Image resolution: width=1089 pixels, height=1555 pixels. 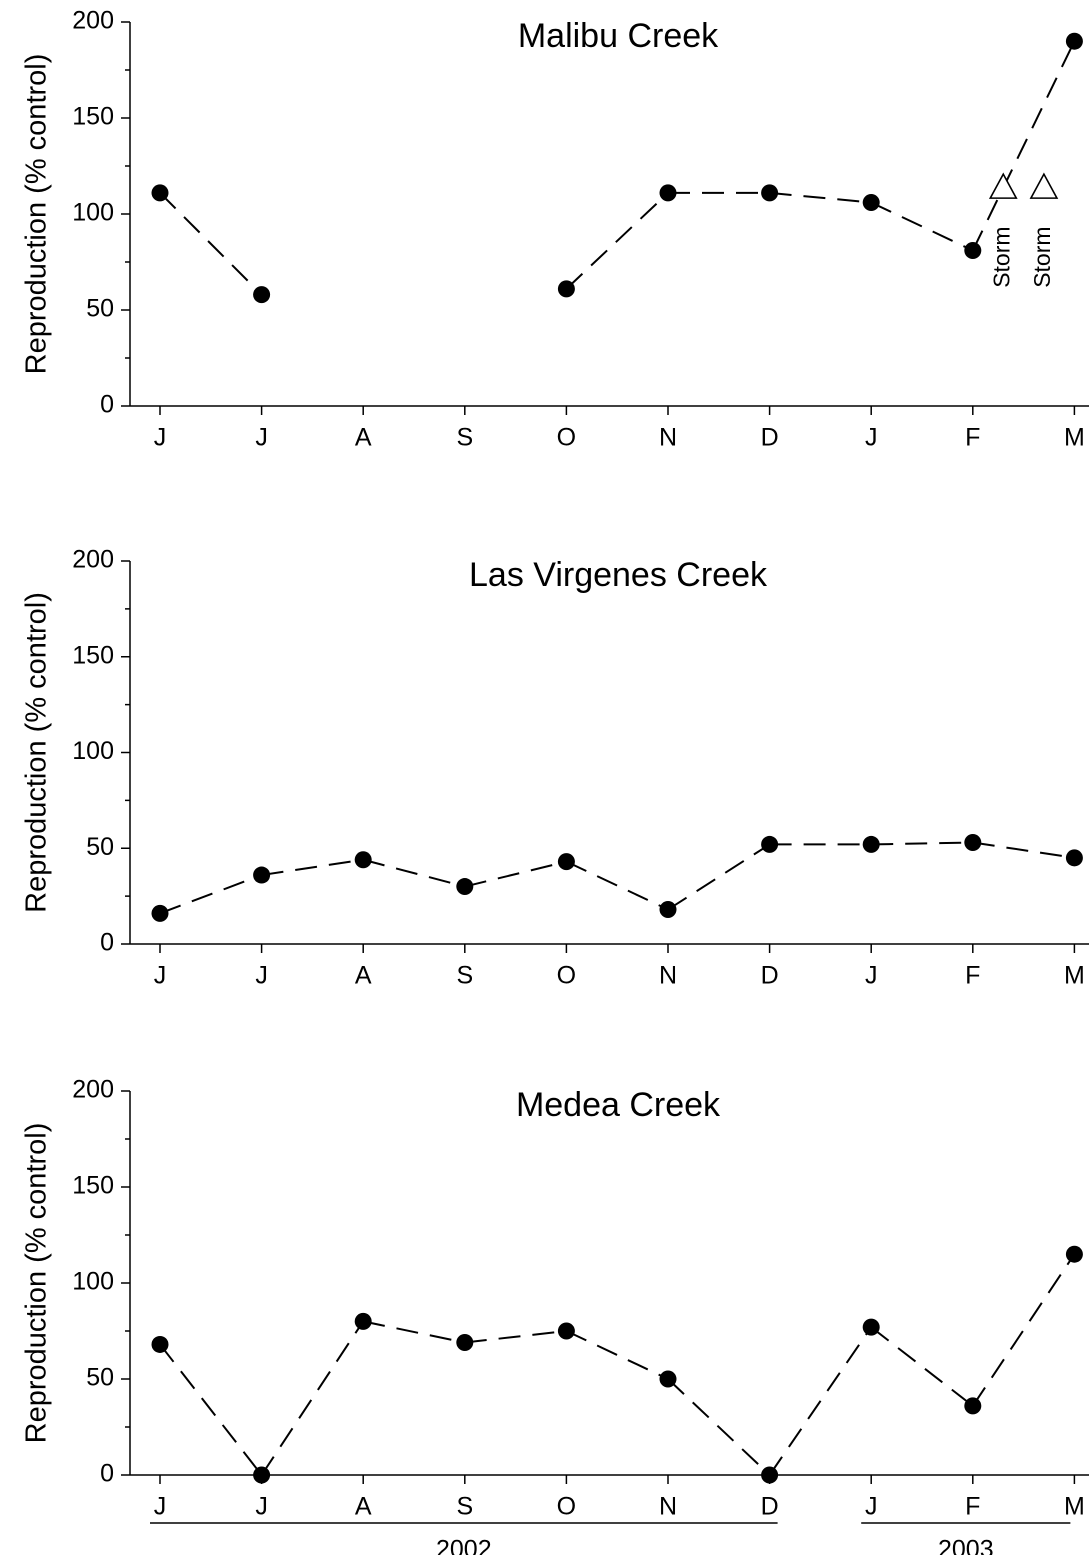 What do you see at coordinates (966, 1545) in the screenshot?
I see `year-label: 2003` at bounding box center [966, 1545].